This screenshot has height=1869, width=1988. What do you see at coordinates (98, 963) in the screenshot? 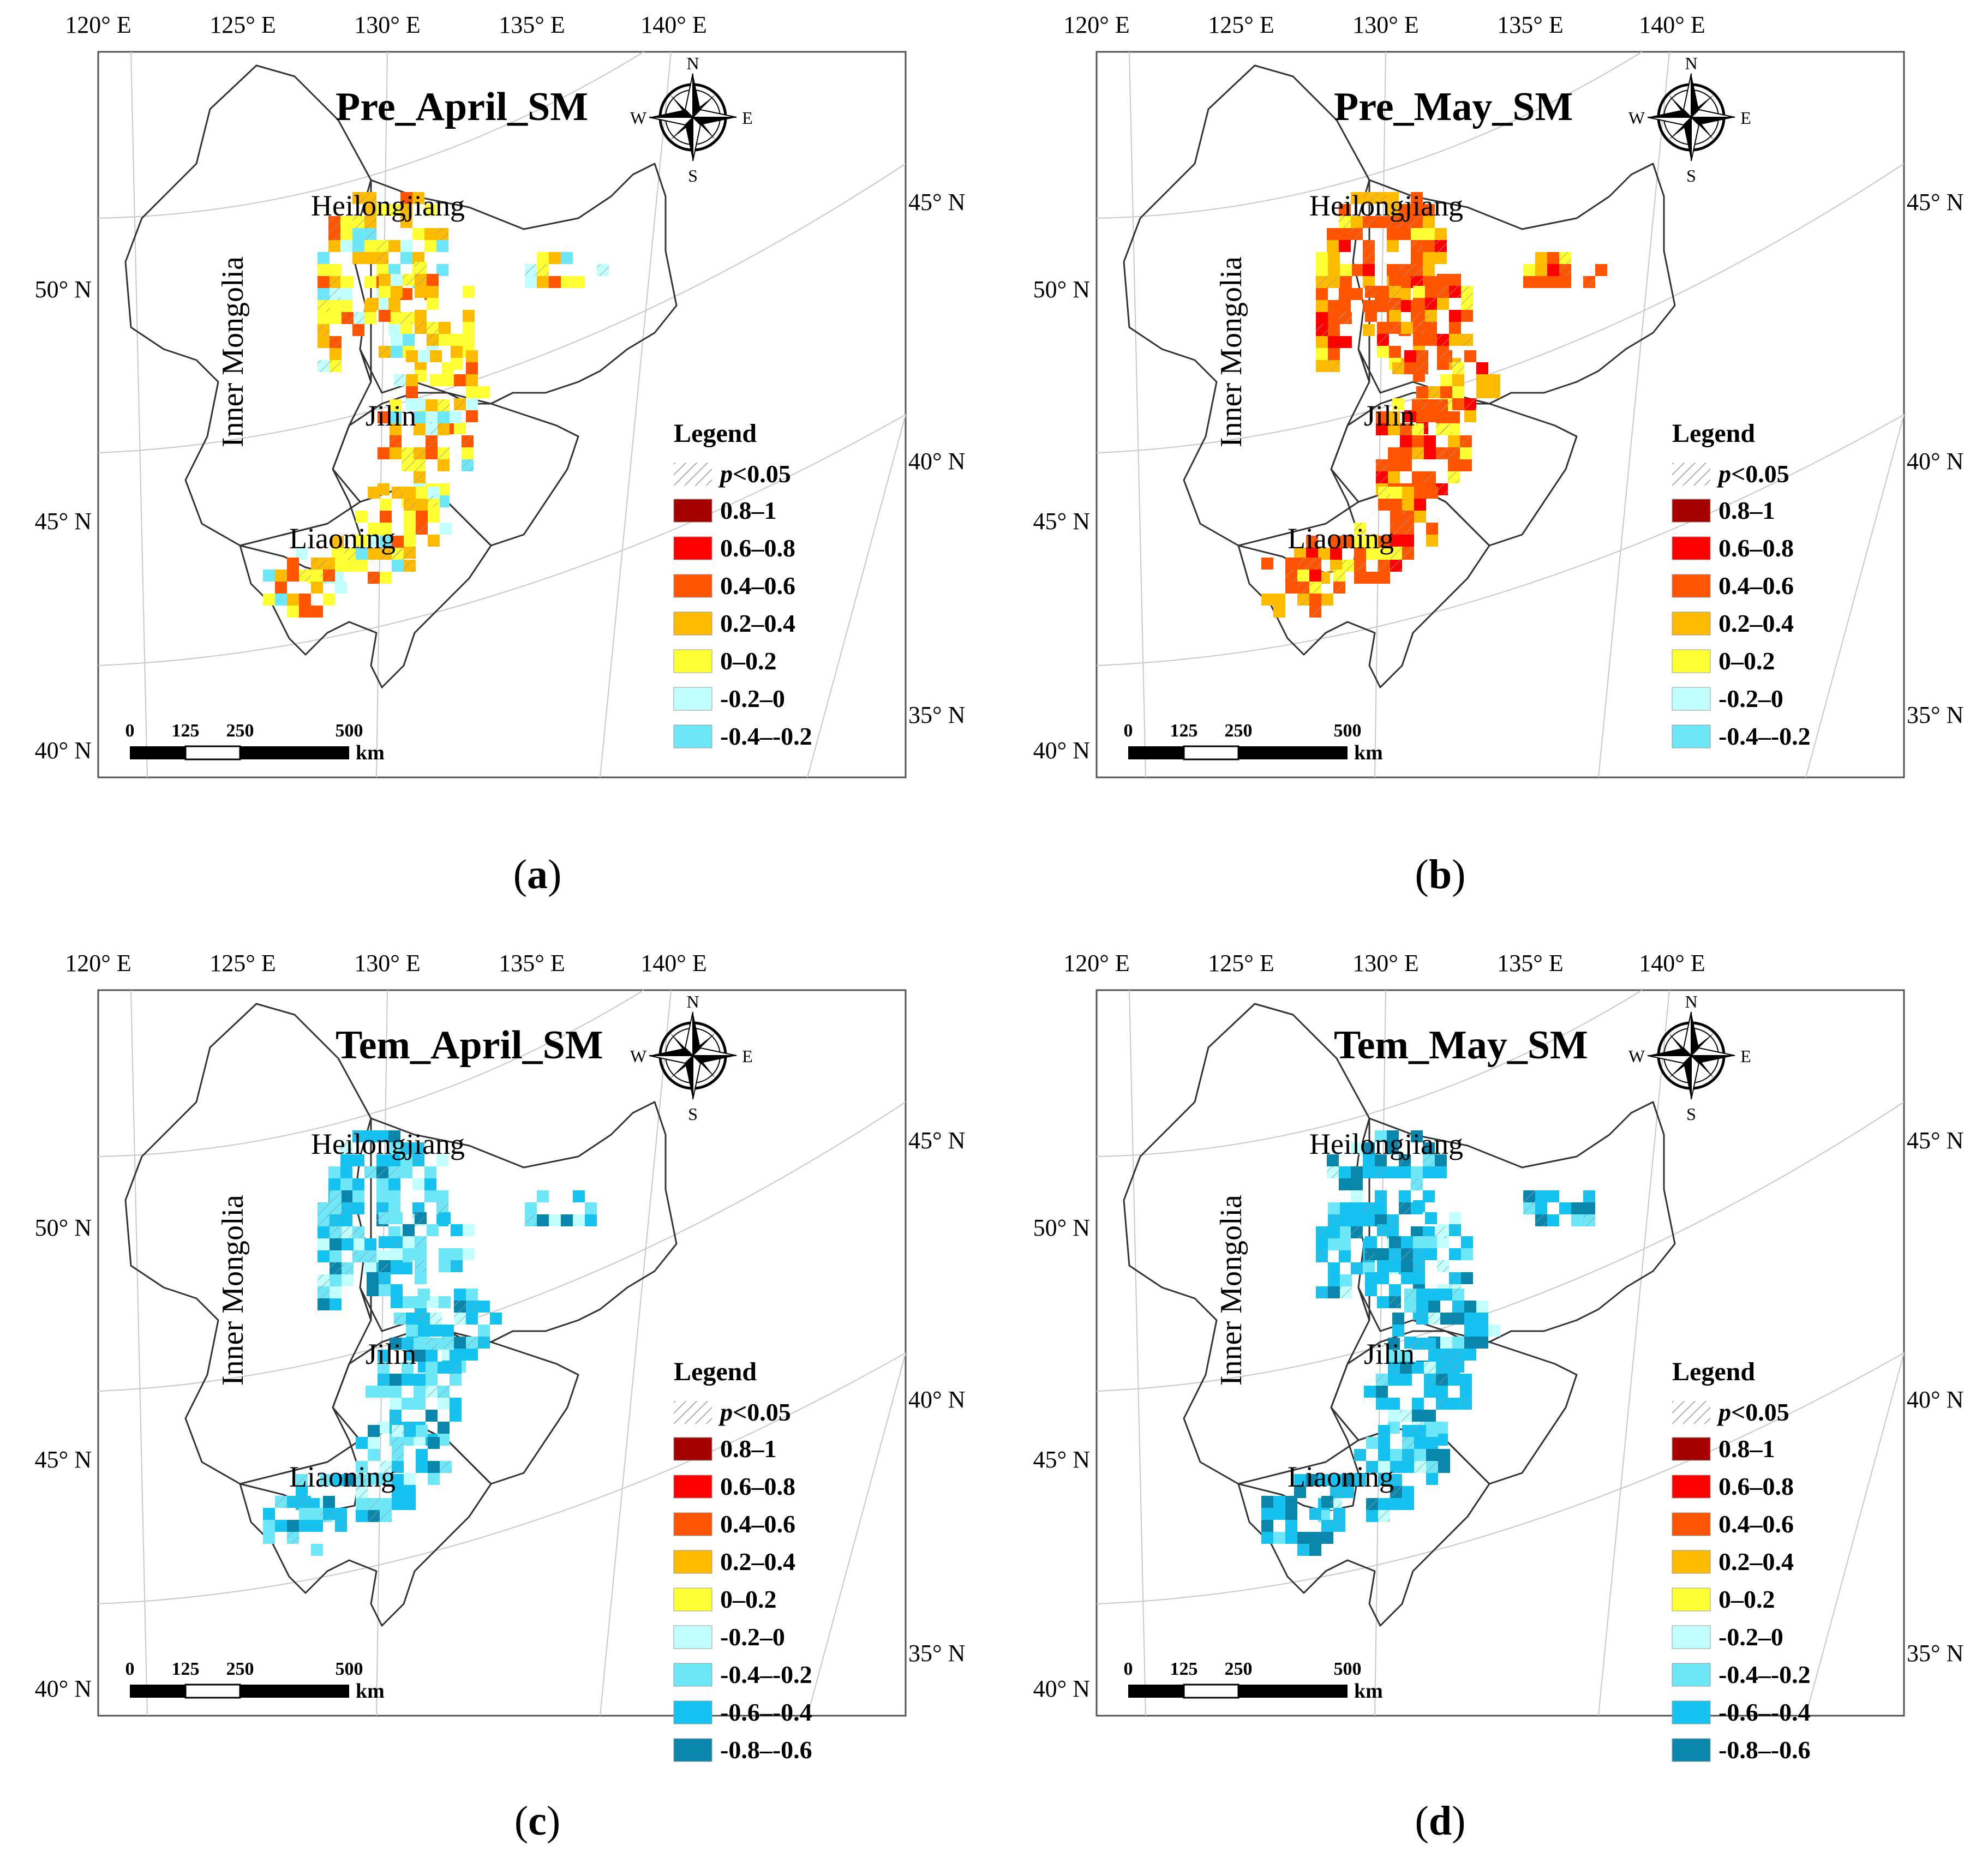
I see `top-lon-label: 120° E` at bounding box center [98, 963].